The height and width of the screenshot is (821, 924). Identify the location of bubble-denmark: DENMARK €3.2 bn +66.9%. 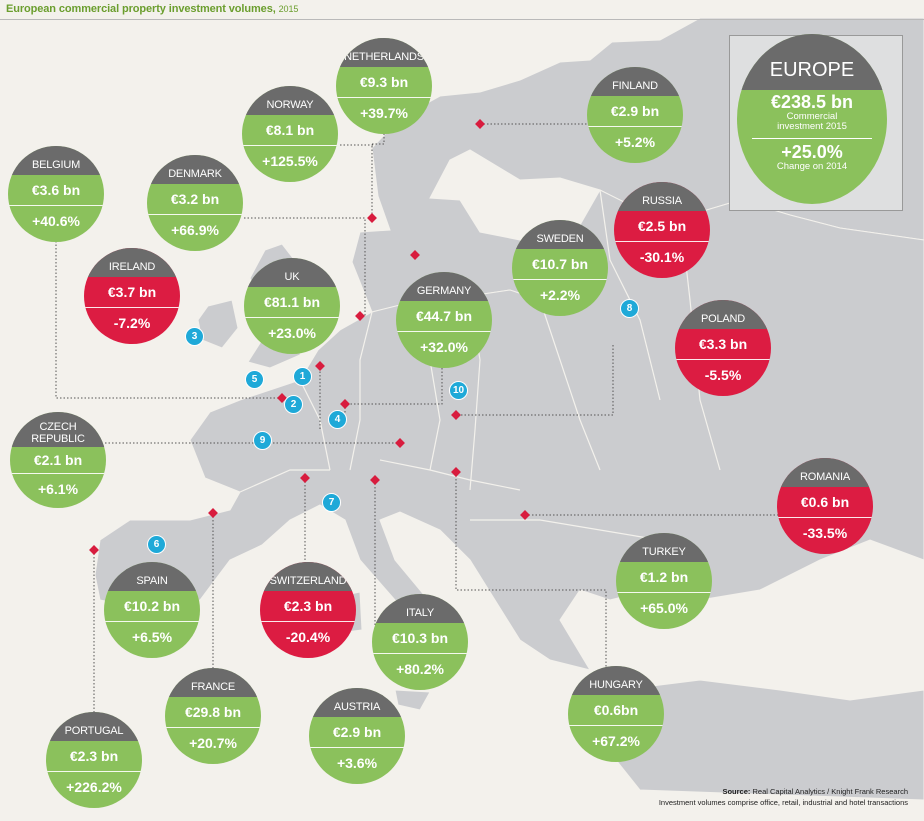
(195, 203).